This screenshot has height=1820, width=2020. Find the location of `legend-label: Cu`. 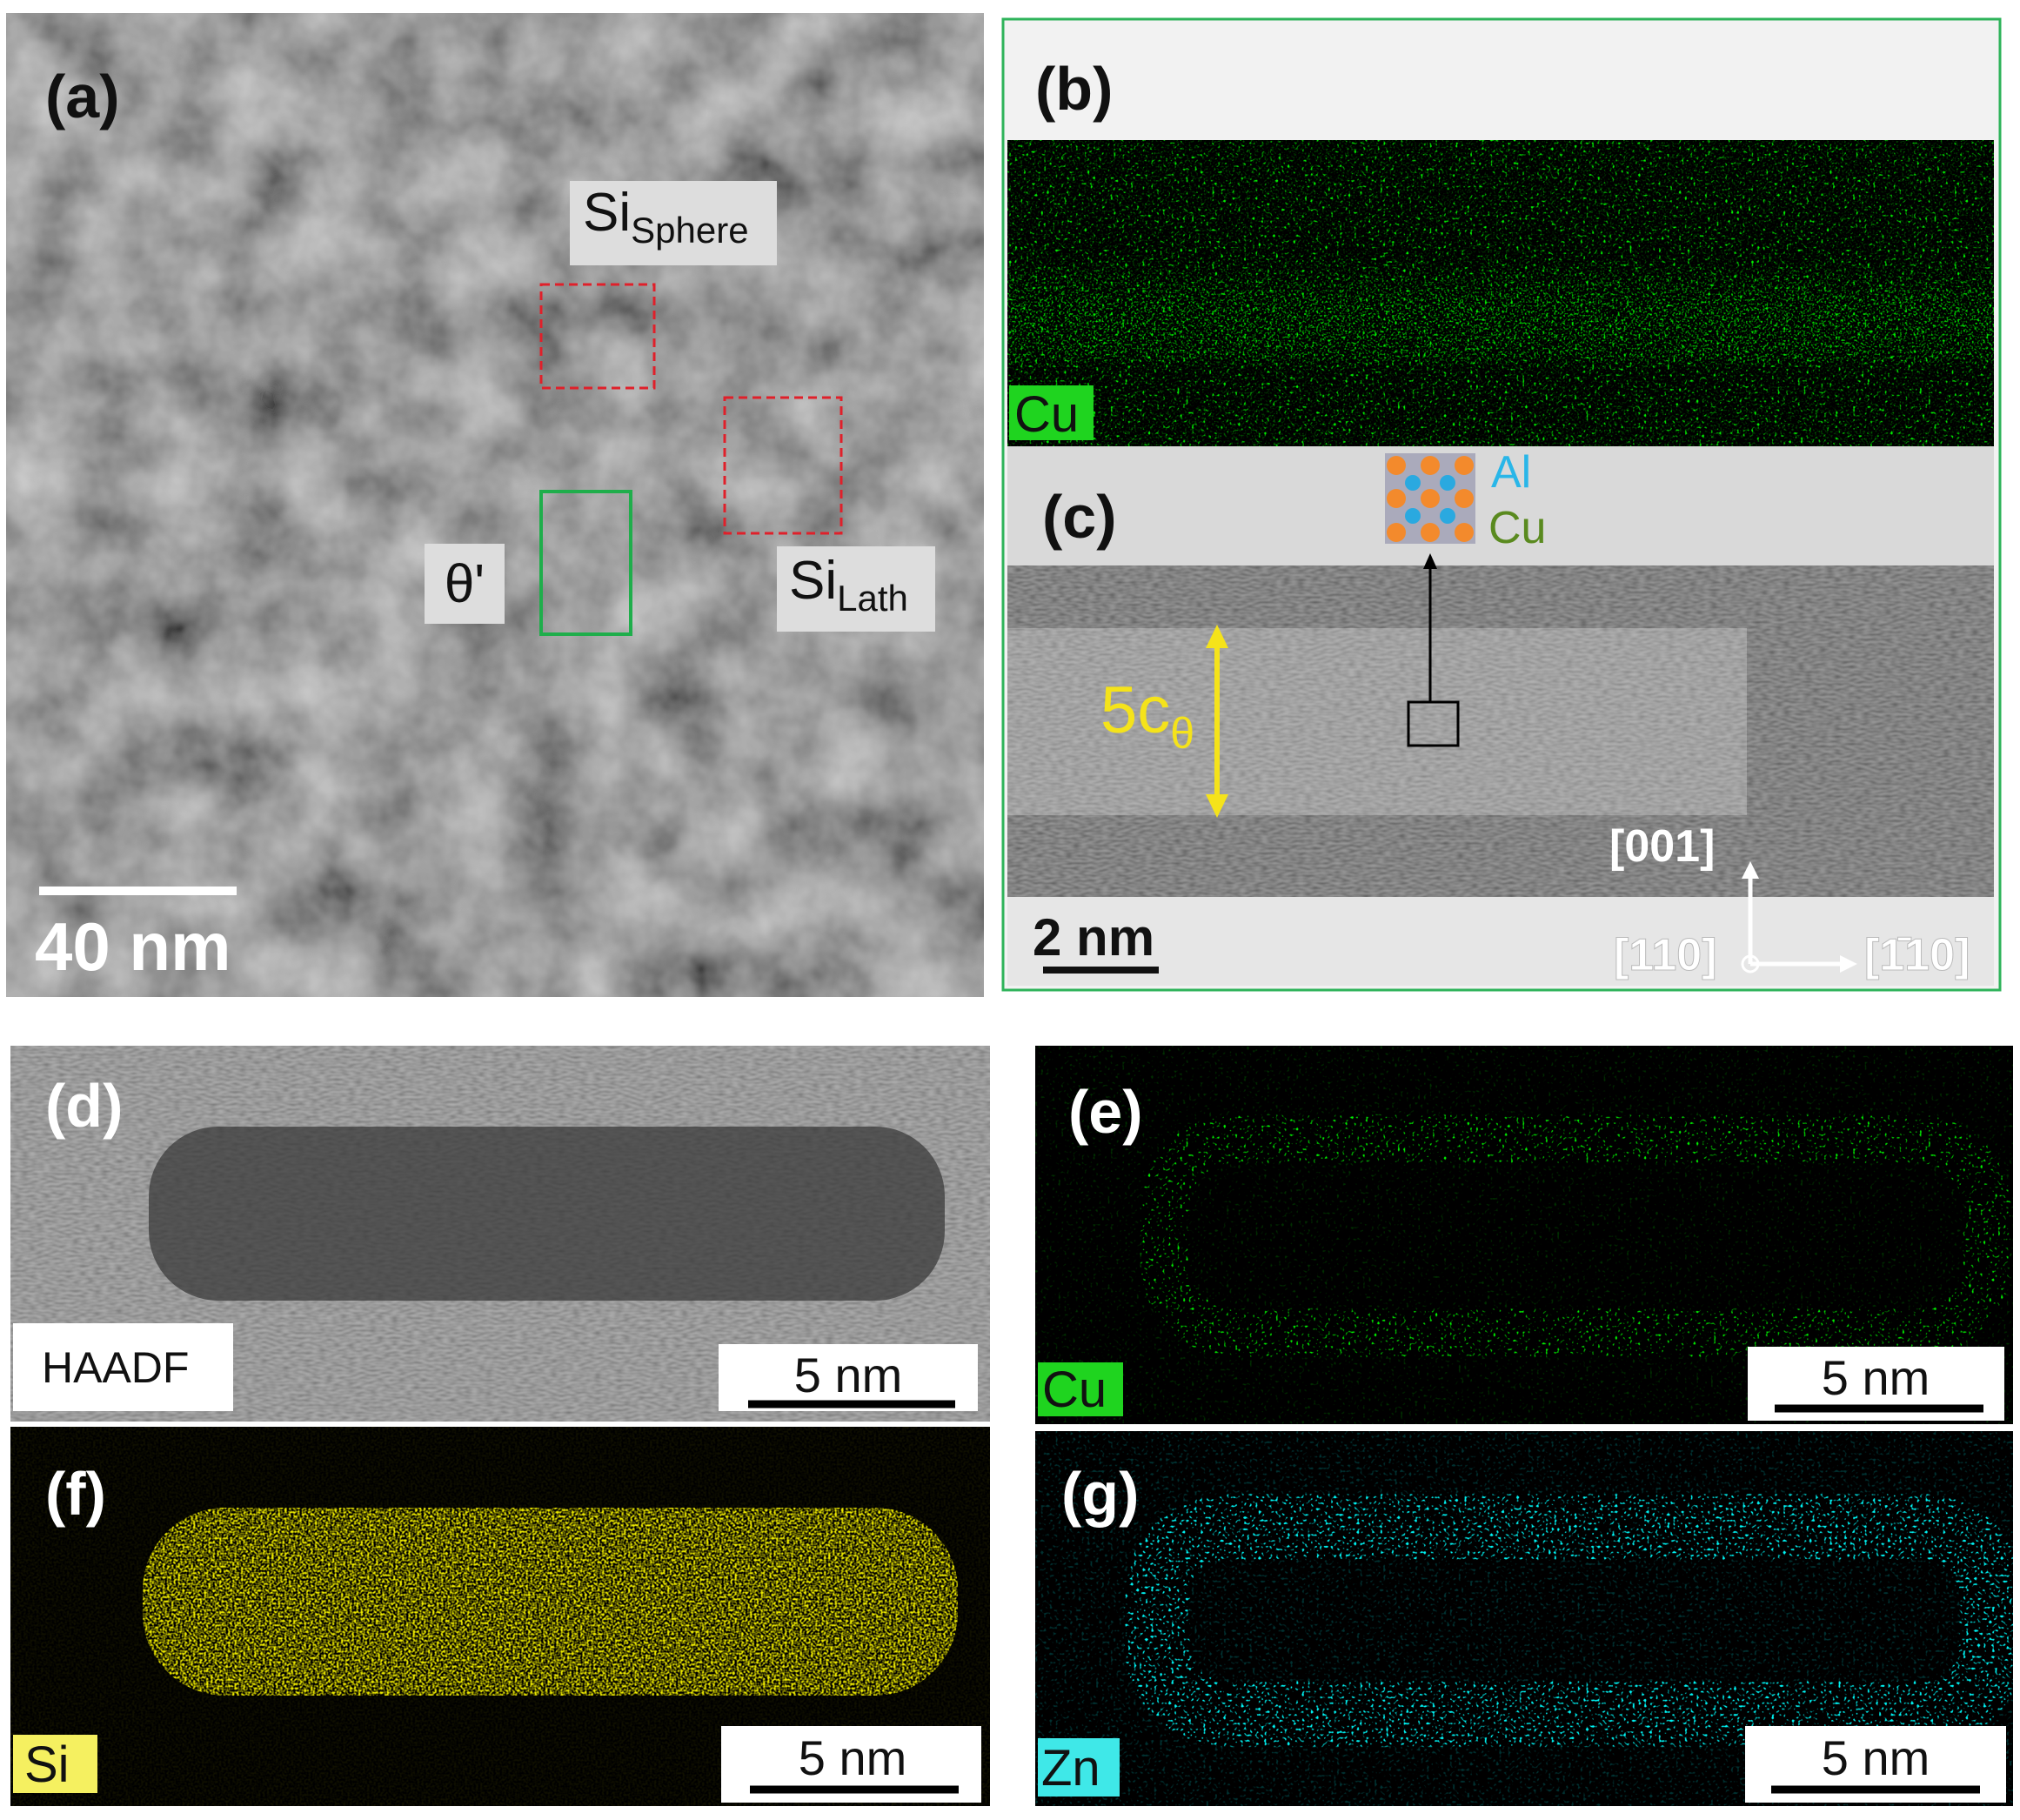

legend-label: Cu is located at coordinates (1517, 528).